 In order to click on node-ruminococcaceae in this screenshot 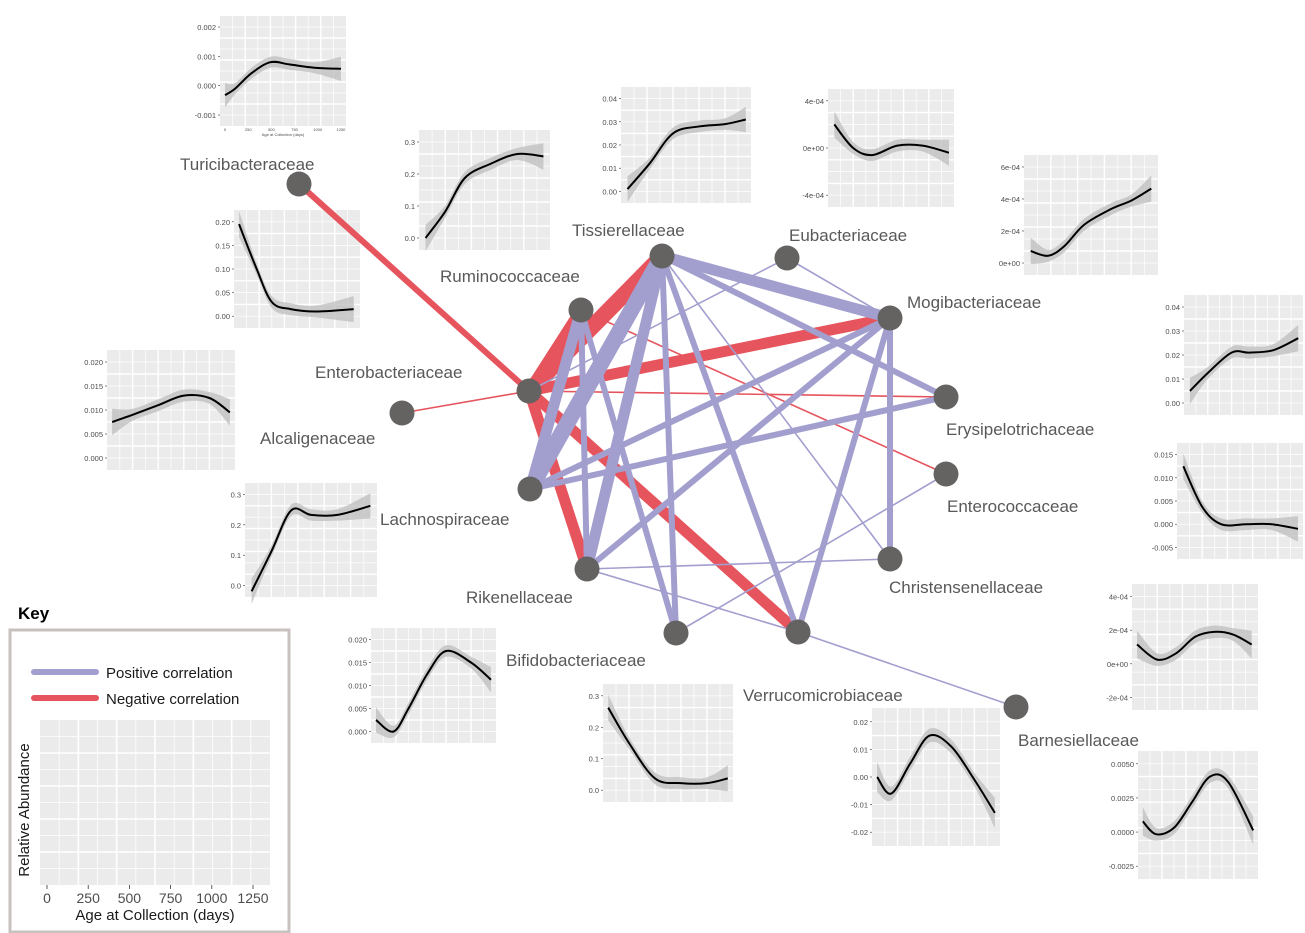, I will do `click(581, 310)`.